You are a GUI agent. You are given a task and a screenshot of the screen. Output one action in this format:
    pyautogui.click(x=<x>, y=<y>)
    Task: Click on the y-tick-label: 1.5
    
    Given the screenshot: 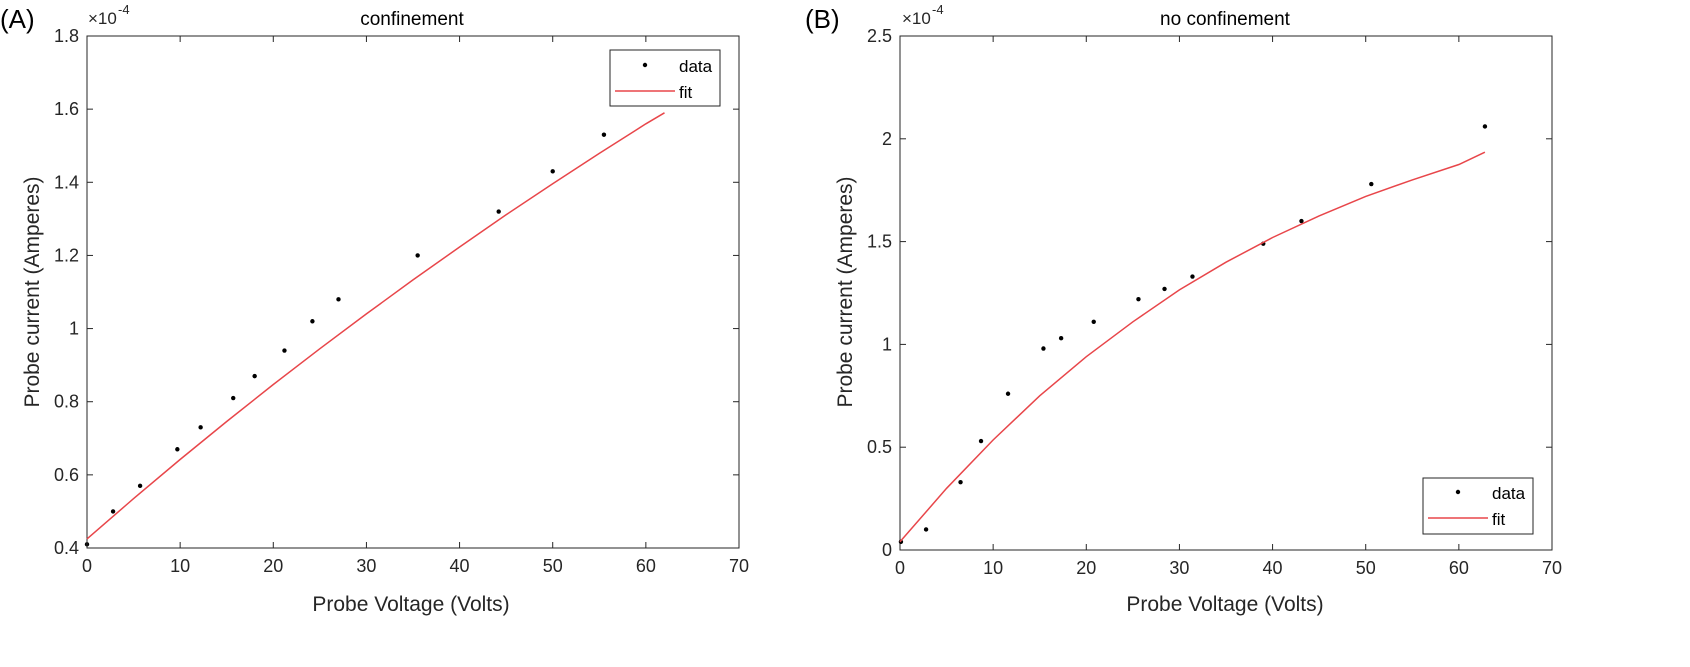 What is the action you would take?
    pyautogui.click(x=879, y=242)
    